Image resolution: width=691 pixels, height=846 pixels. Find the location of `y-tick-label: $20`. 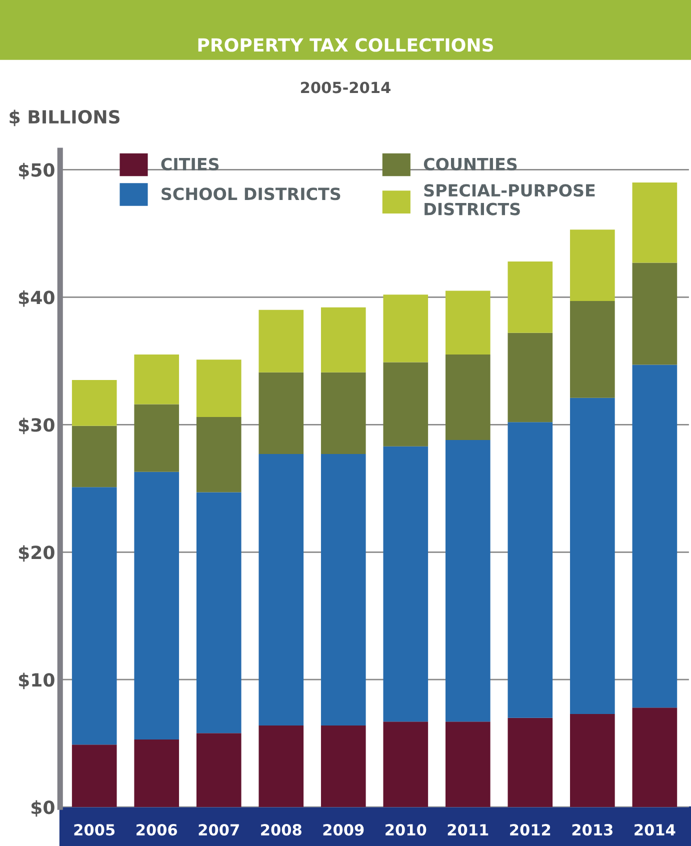

y-tick-label: $20 is located at coordinates (36, 553).